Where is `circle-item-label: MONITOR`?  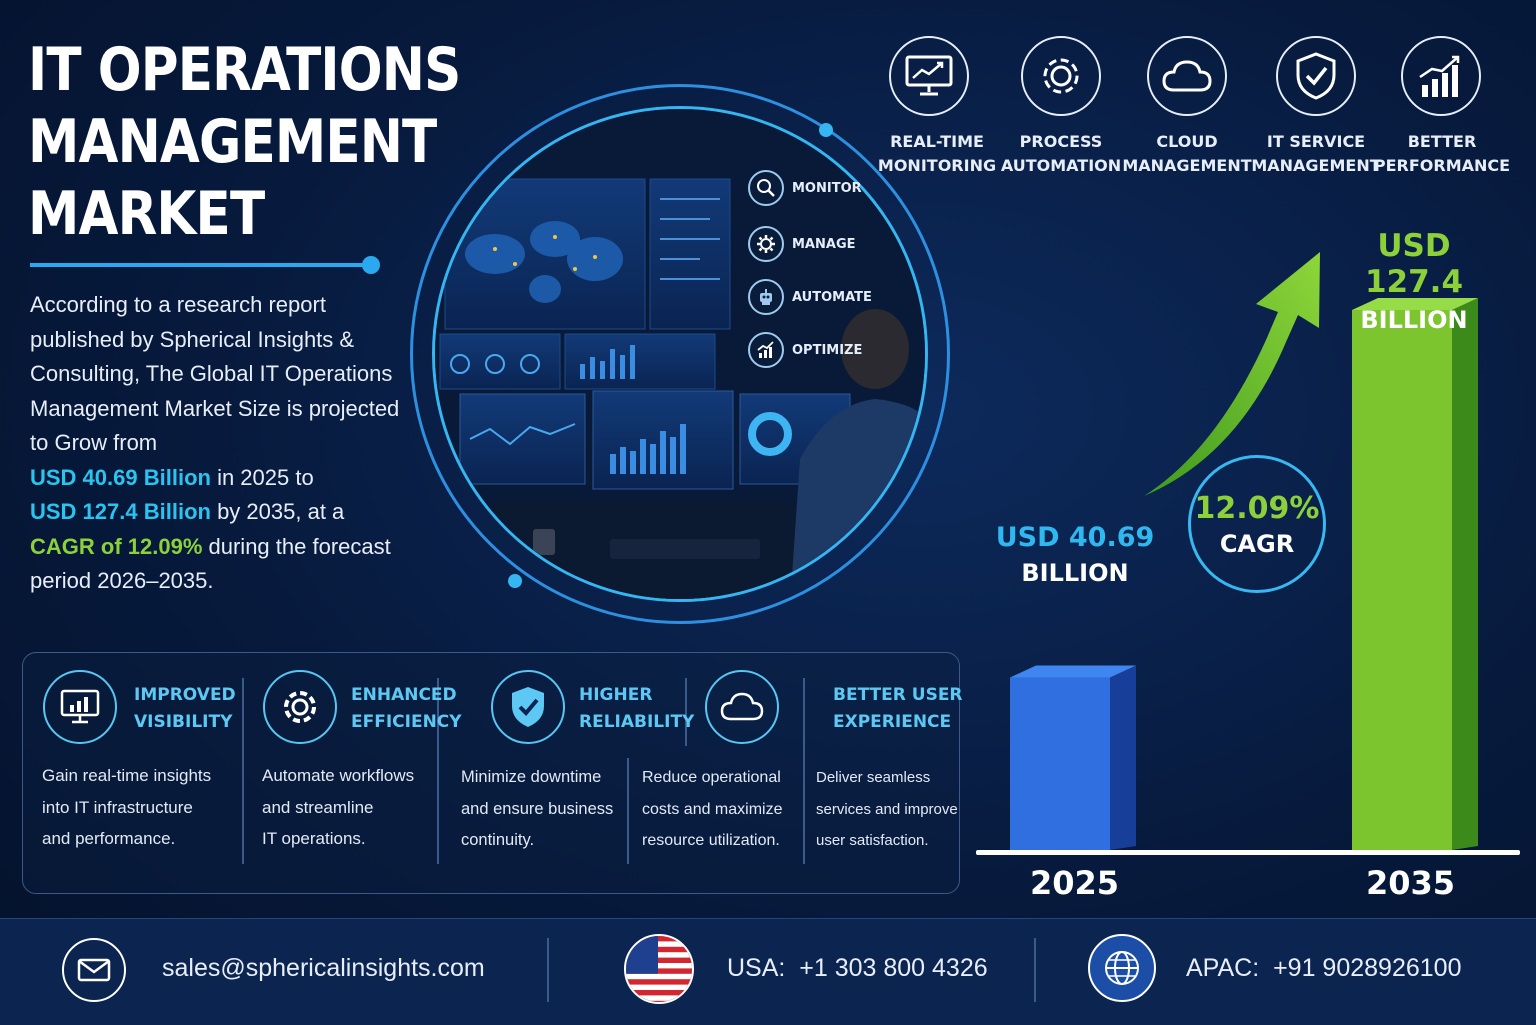
circle-item-label: MONITOR is located at coordinates (827, 188).